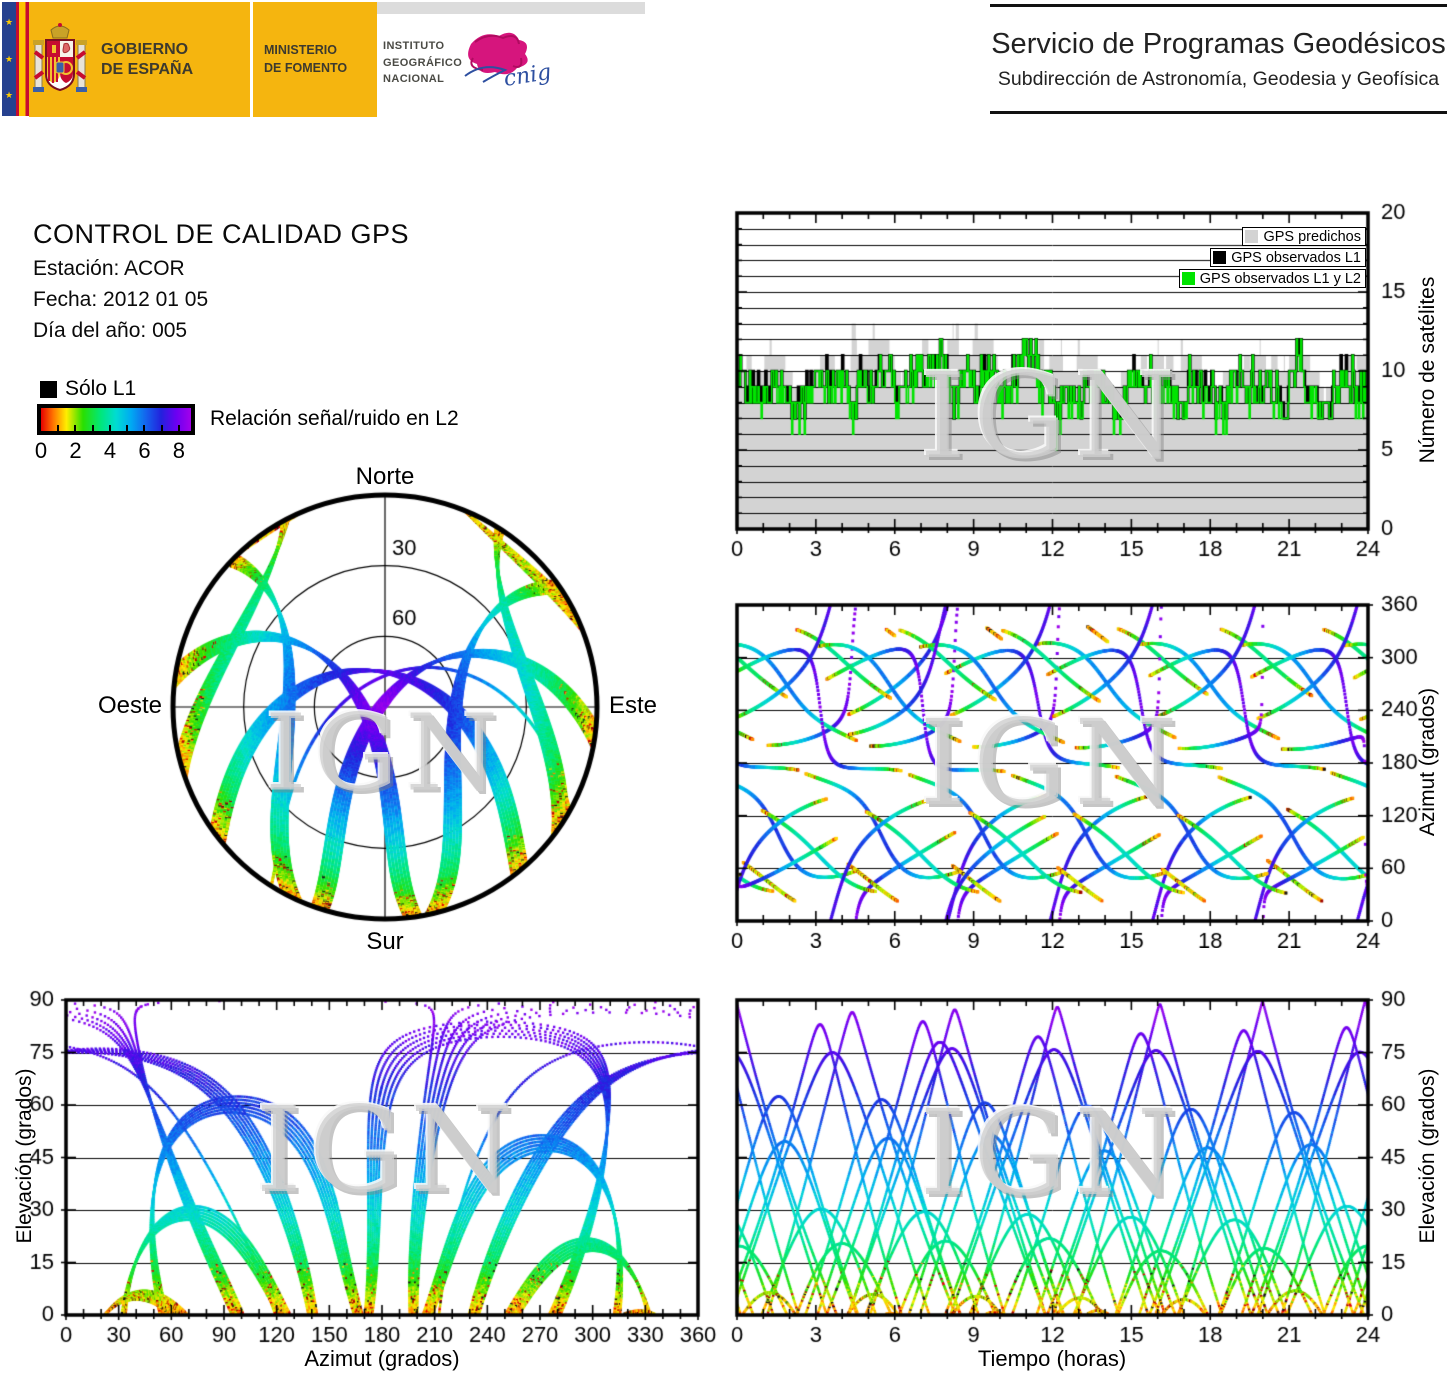  What do you see at coordinates (633, 705) in the screenshot?
I see `compass-east-label: Este` at bounding box center [633, 705].